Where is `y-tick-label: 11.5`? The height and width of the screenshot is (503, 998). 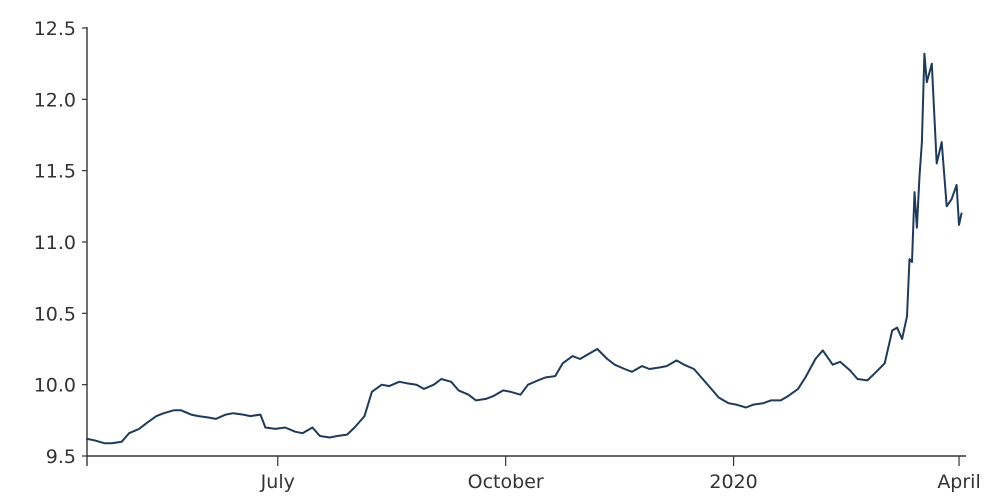
y-tick-label: 11.5 is located at coordinates (55, 172).